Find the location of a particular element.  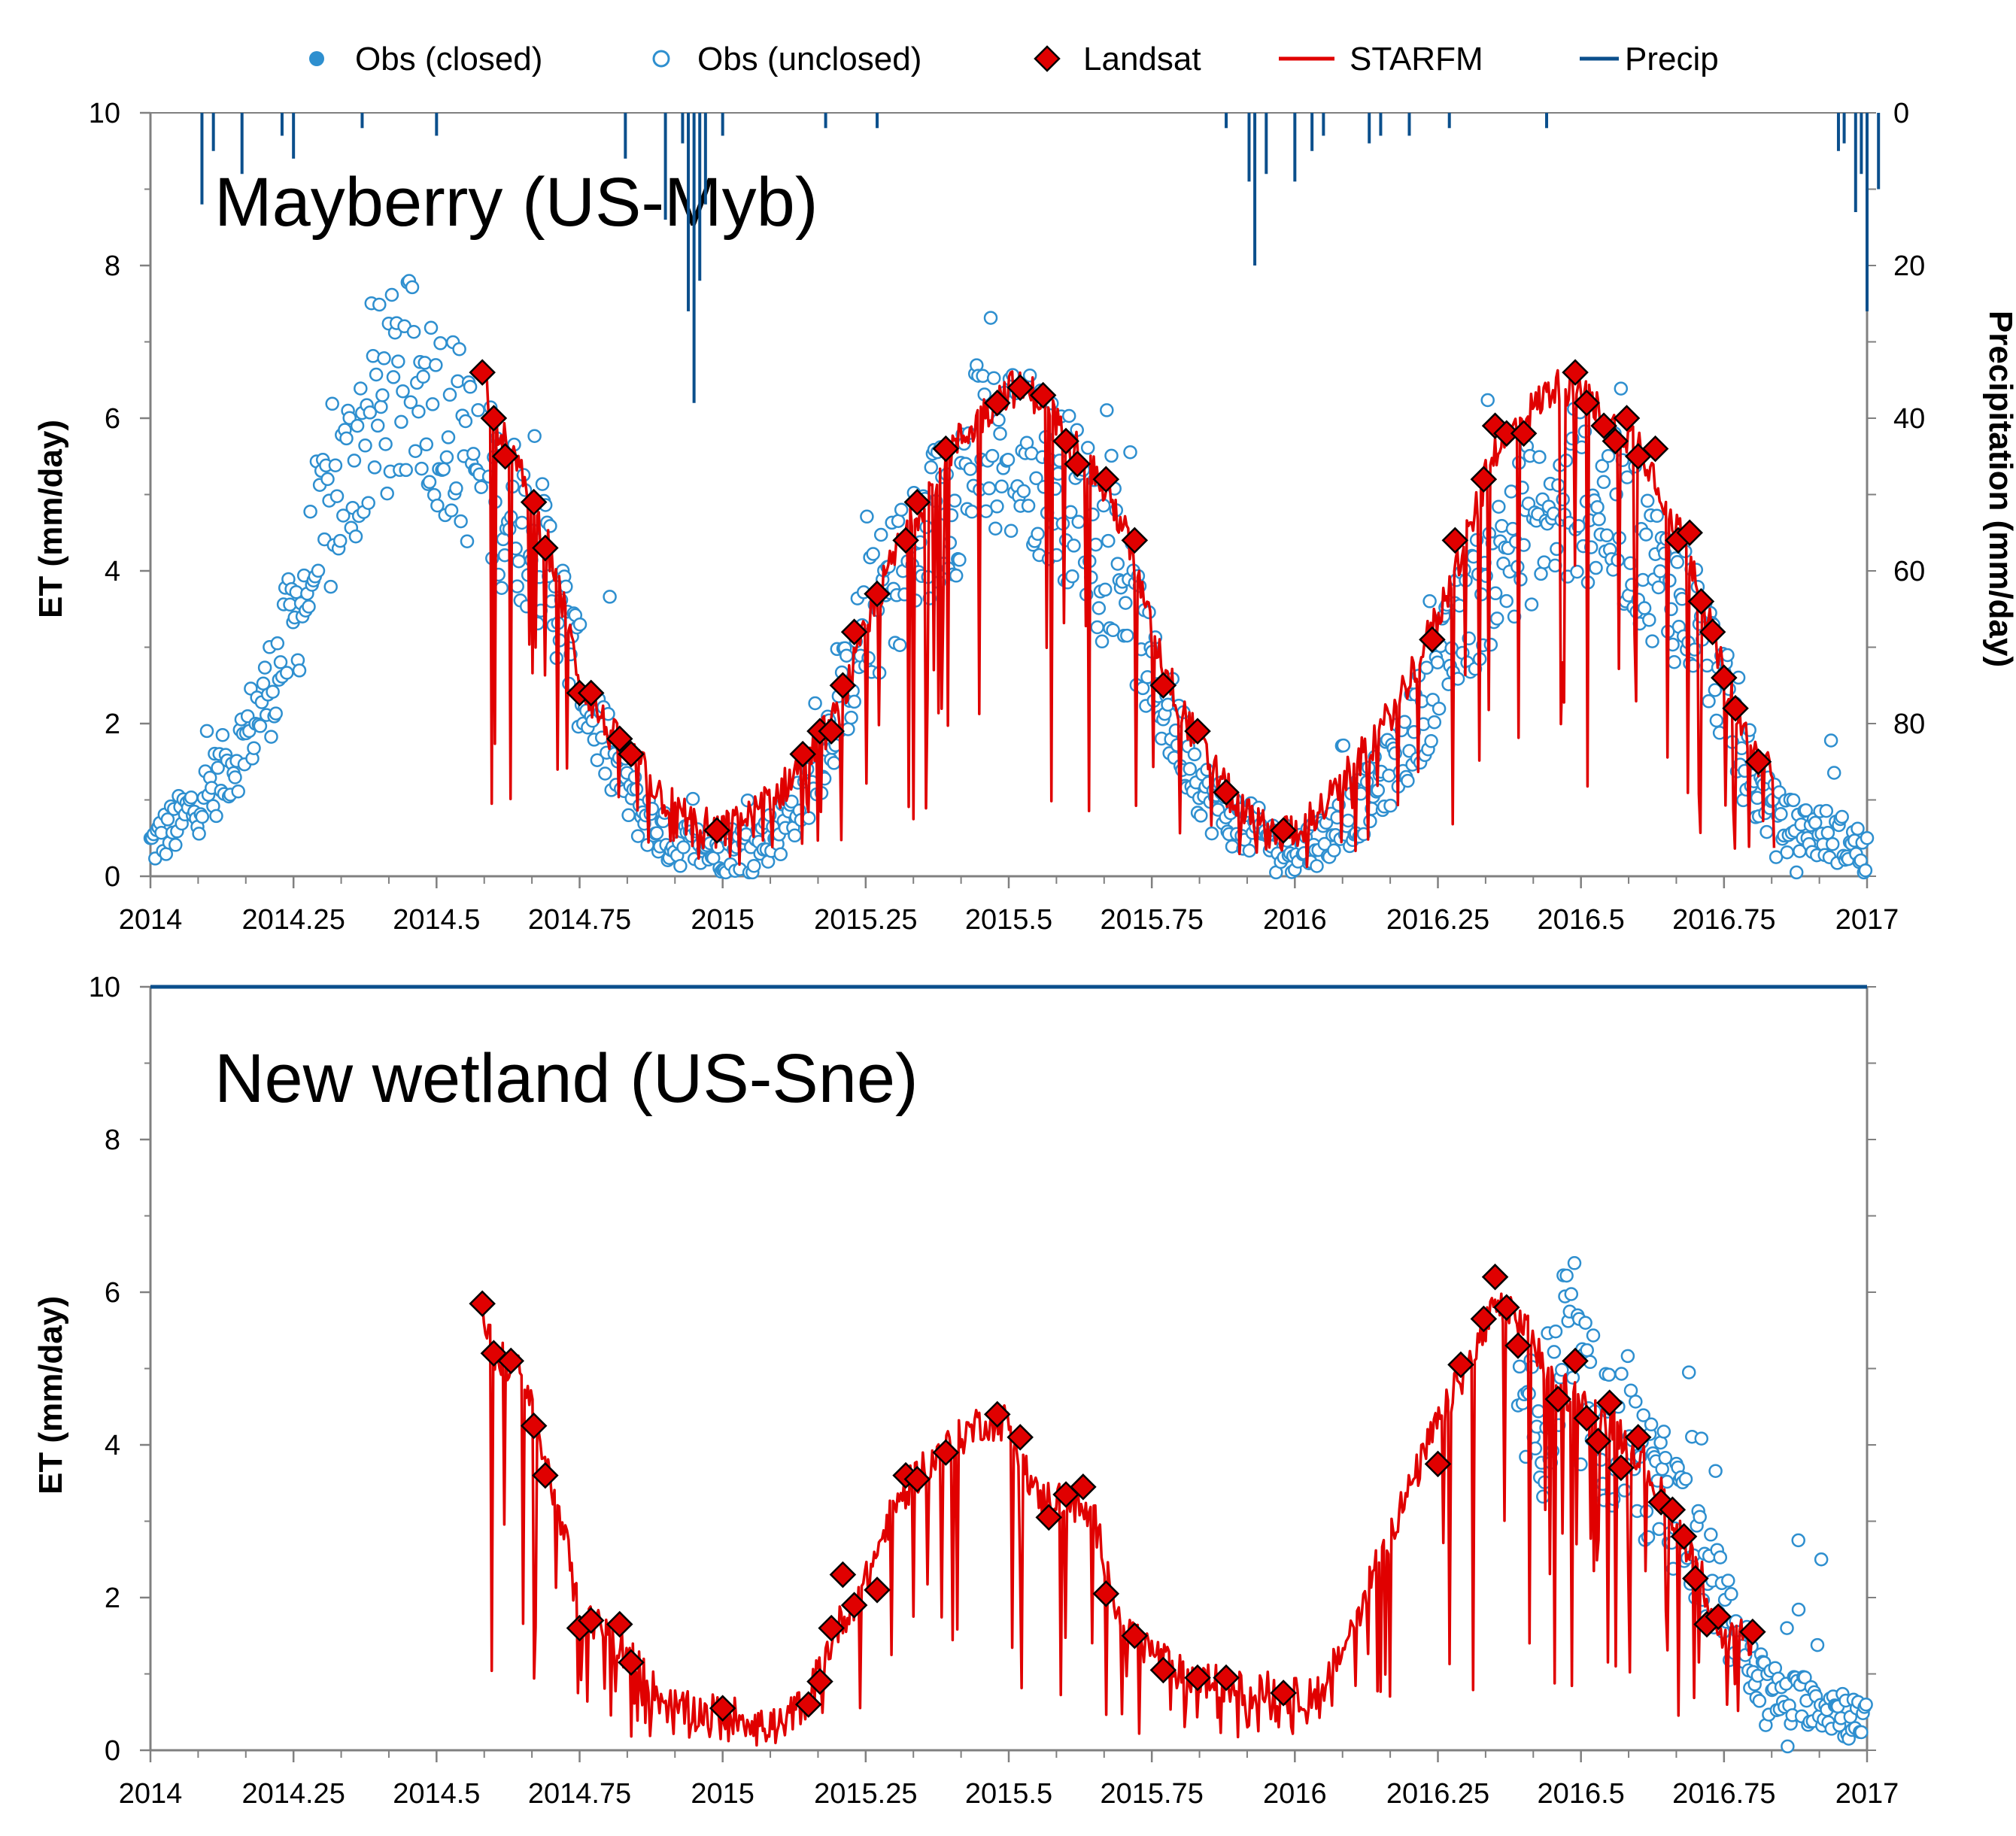

x-tick-label: 2015.25 is located at coordinates (865, 920).